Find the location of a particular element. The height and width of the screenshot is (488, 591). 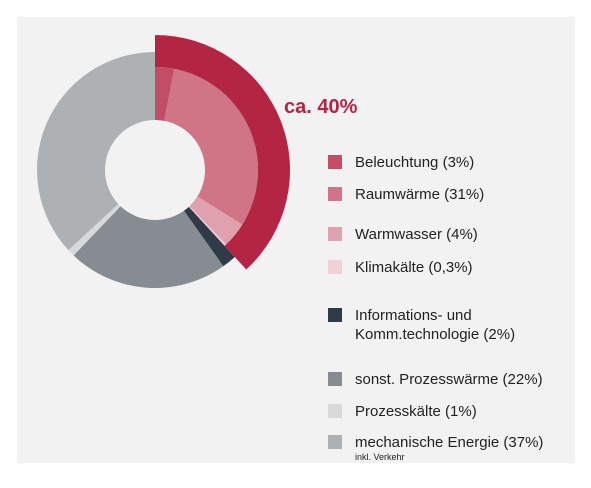

legend-label: Raumwärme (31%) is located at coordinates (420, 194).